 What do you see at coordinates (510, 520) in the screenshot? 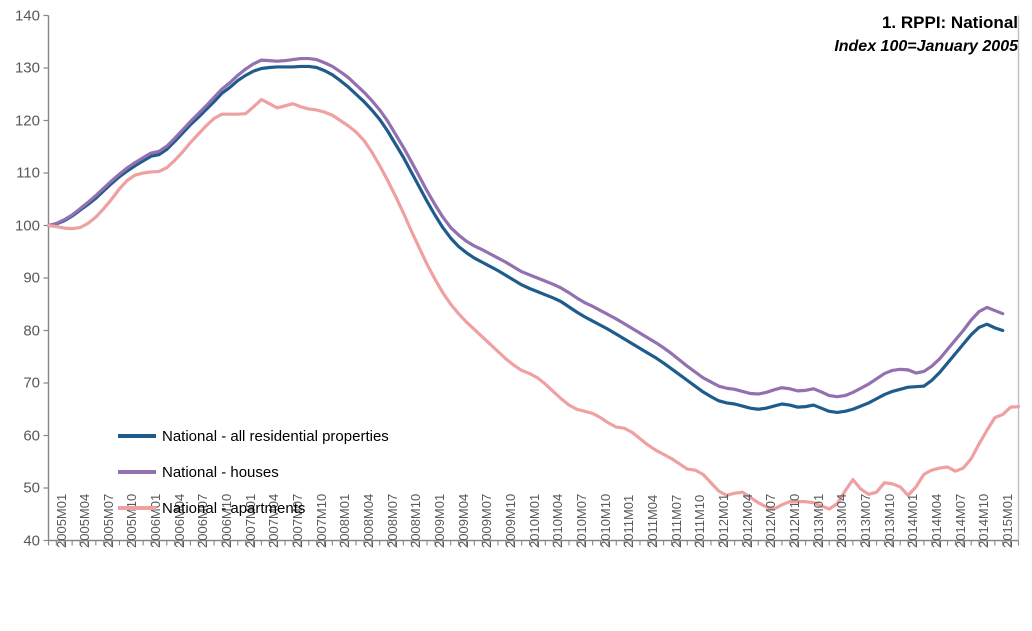
I see `x-axis-tick-label: 2009M10` at bounding box center [510, 520].